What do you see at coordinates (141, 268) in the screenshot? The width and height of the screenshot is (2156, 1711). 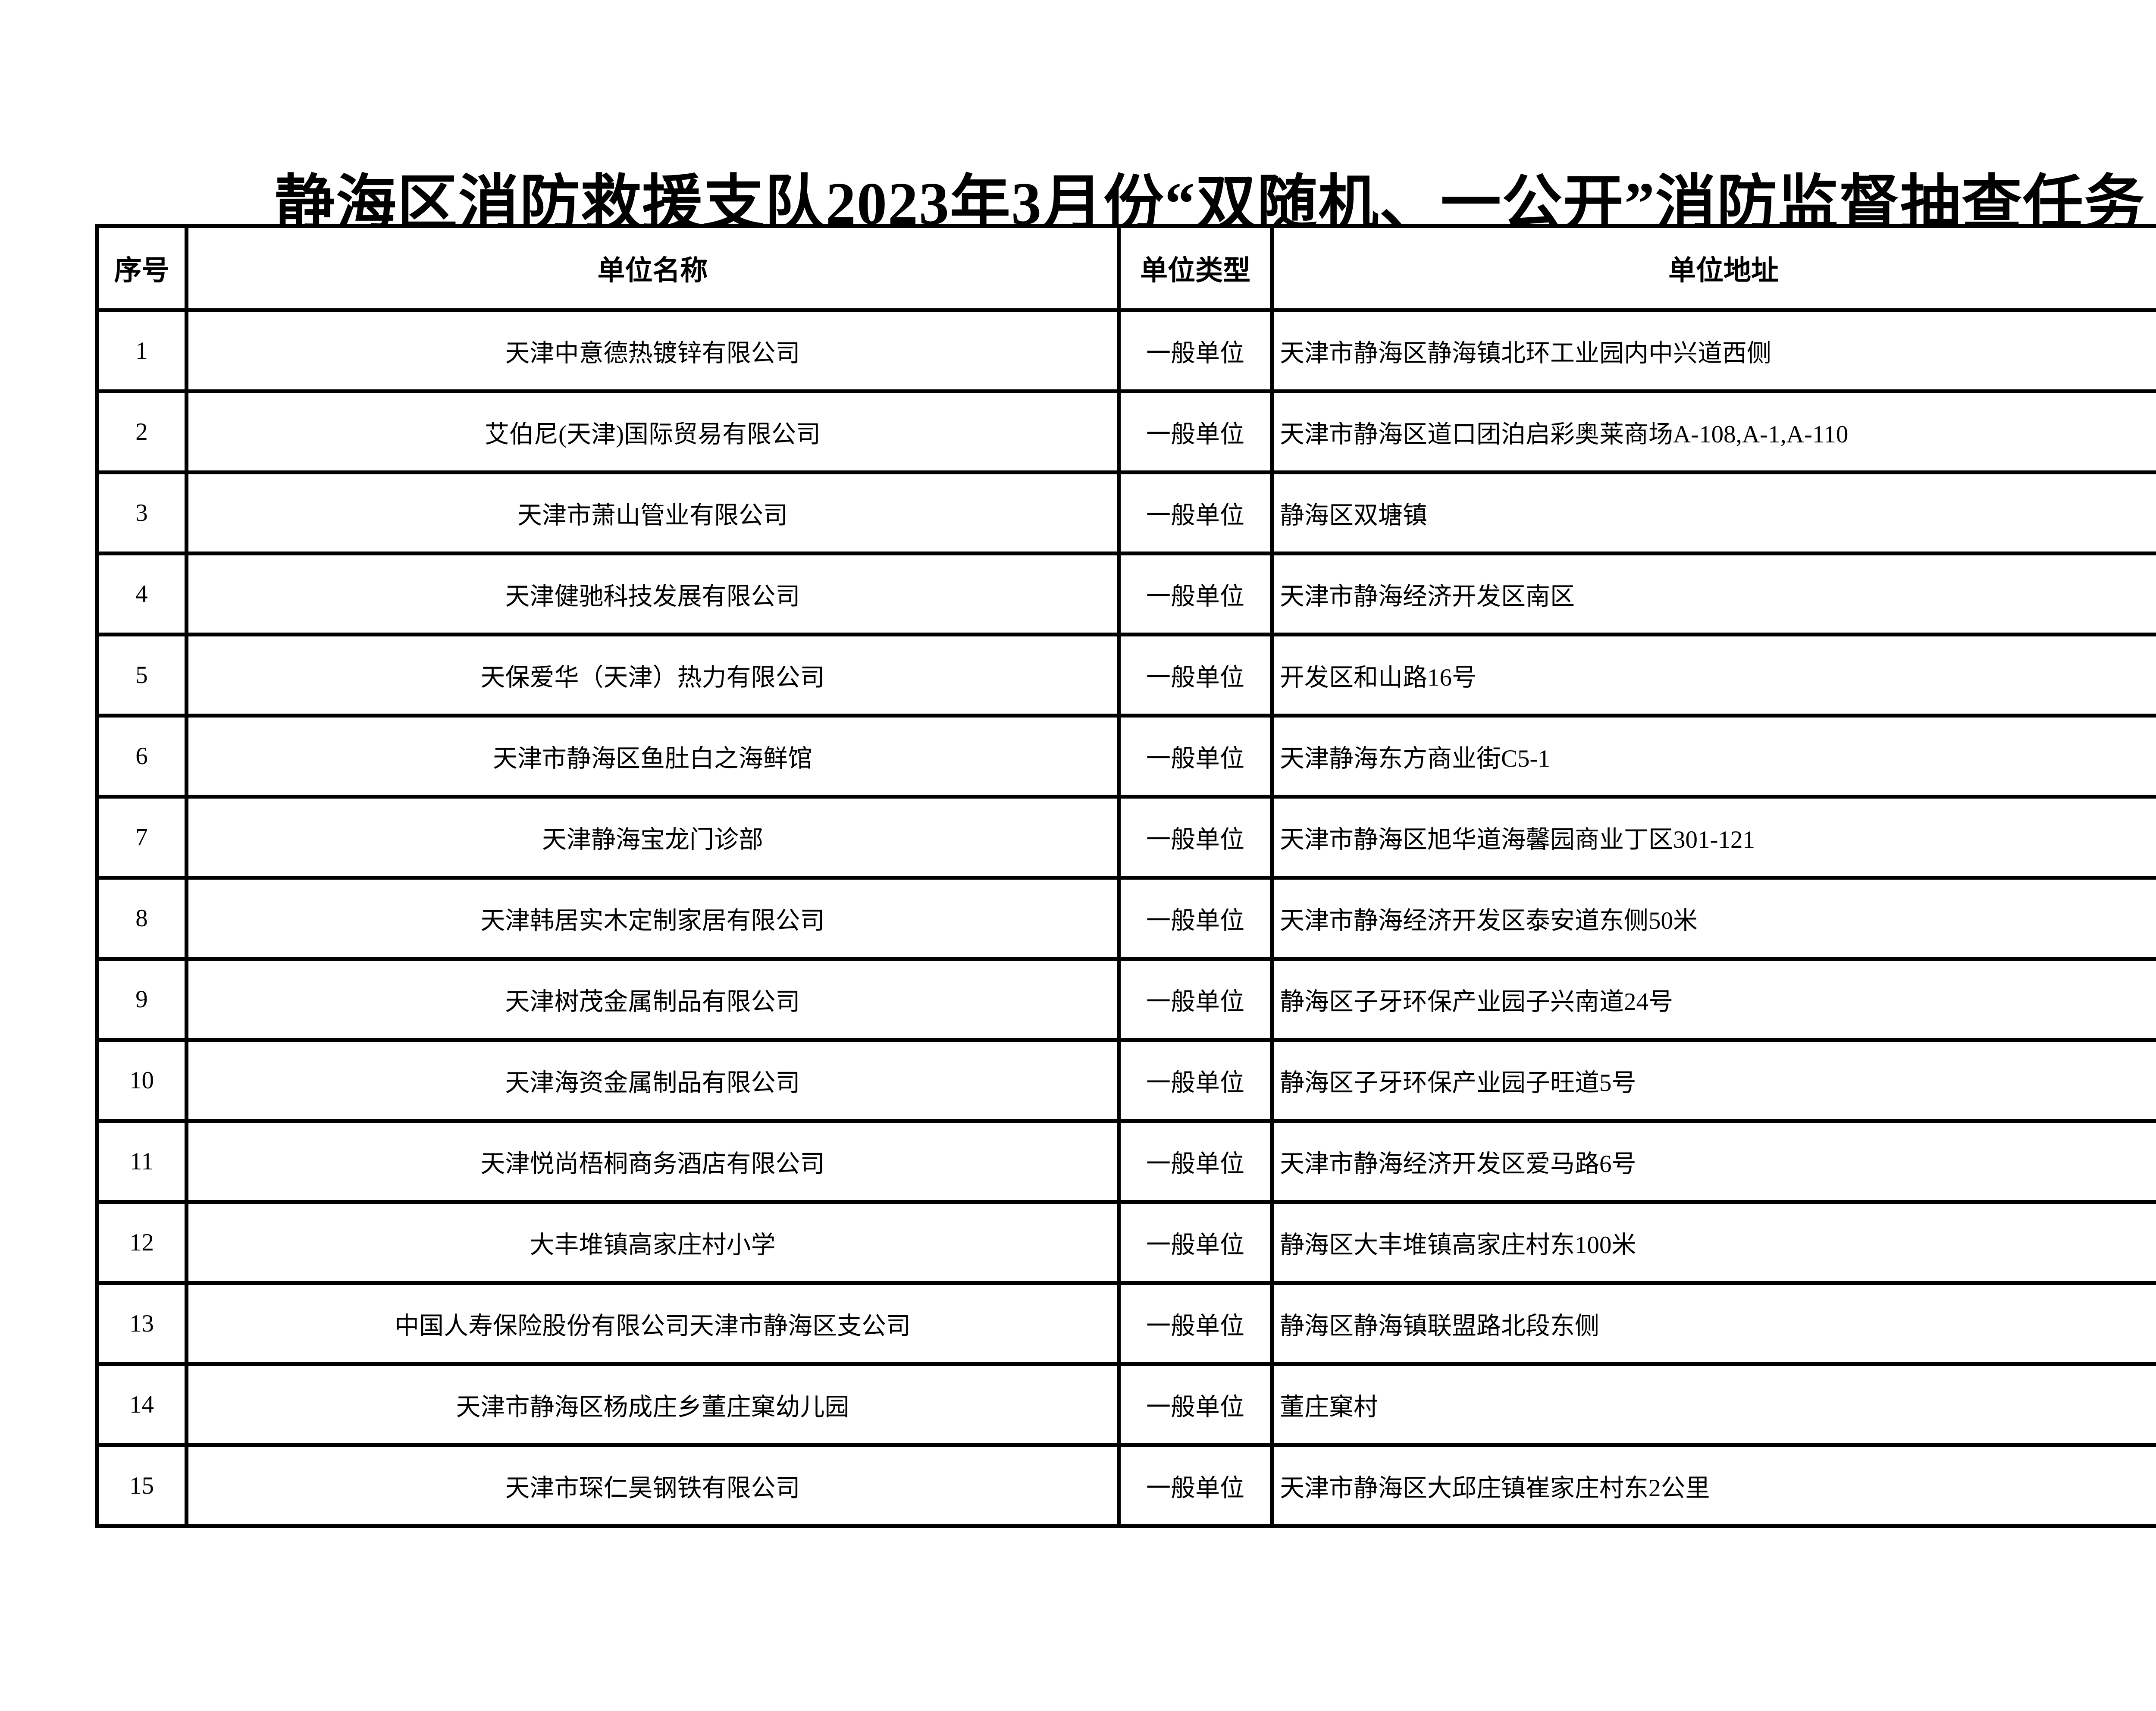 I see `column-header-serial-number: 序号` at bounding box center [141, 268].